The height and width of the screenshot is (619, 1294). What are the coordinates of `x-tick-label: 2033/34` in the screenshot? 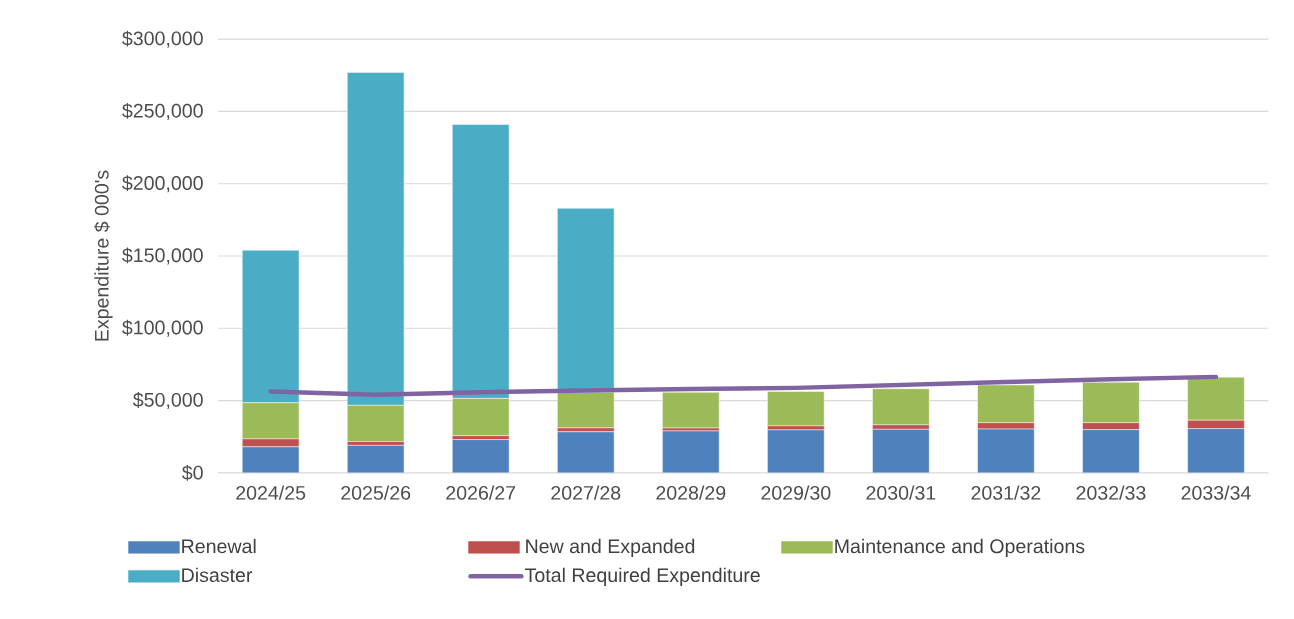 It's located at (1216, 492).